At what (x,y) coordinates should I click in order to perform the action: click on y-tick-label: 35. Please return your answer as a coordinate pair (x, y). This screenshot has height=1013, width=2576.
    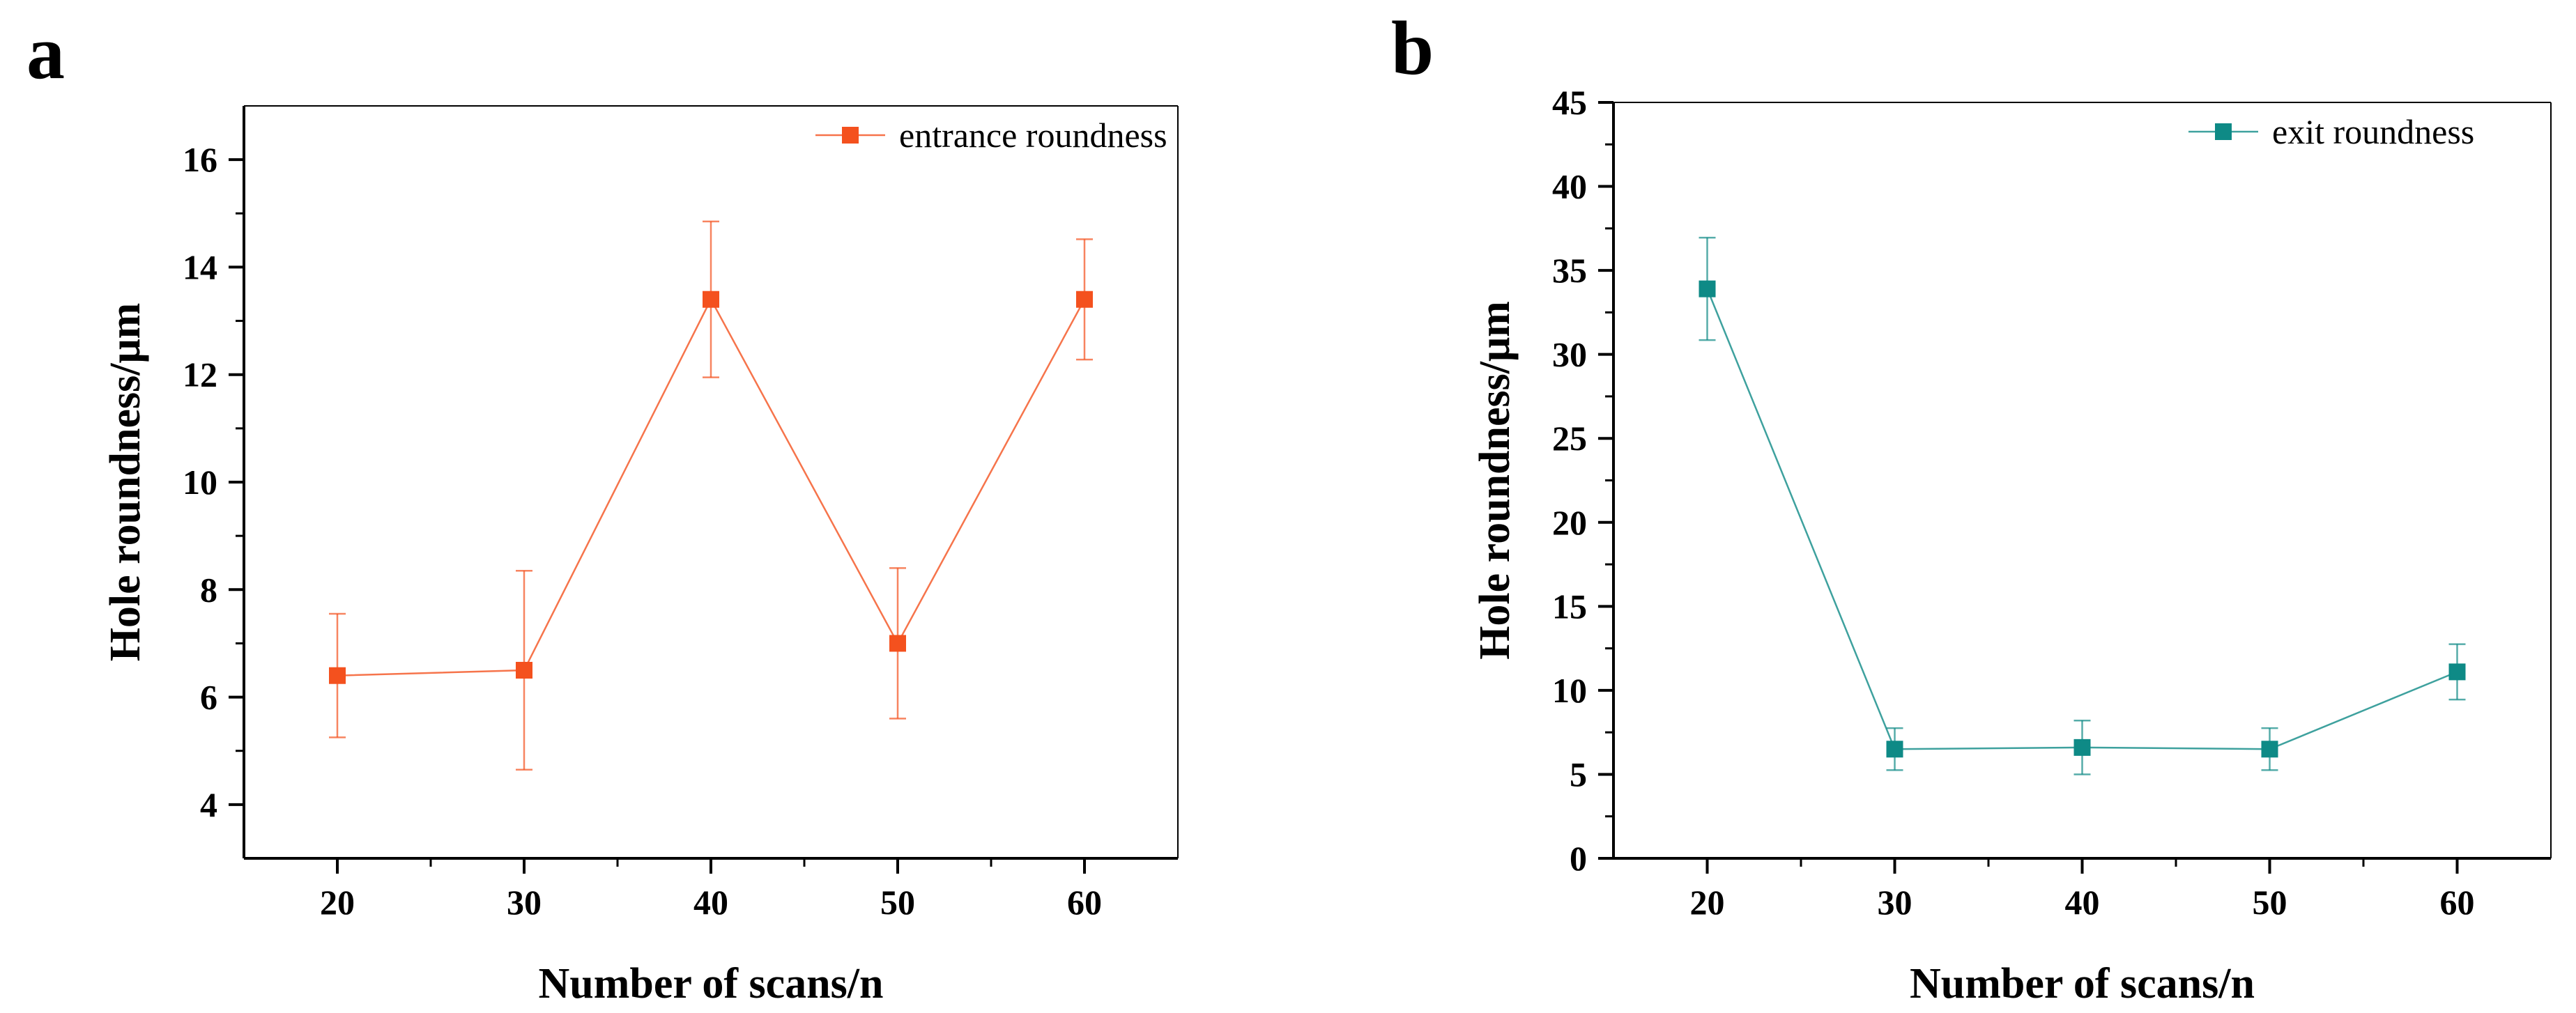
    Looking at the image, I should click on (1569, 270).